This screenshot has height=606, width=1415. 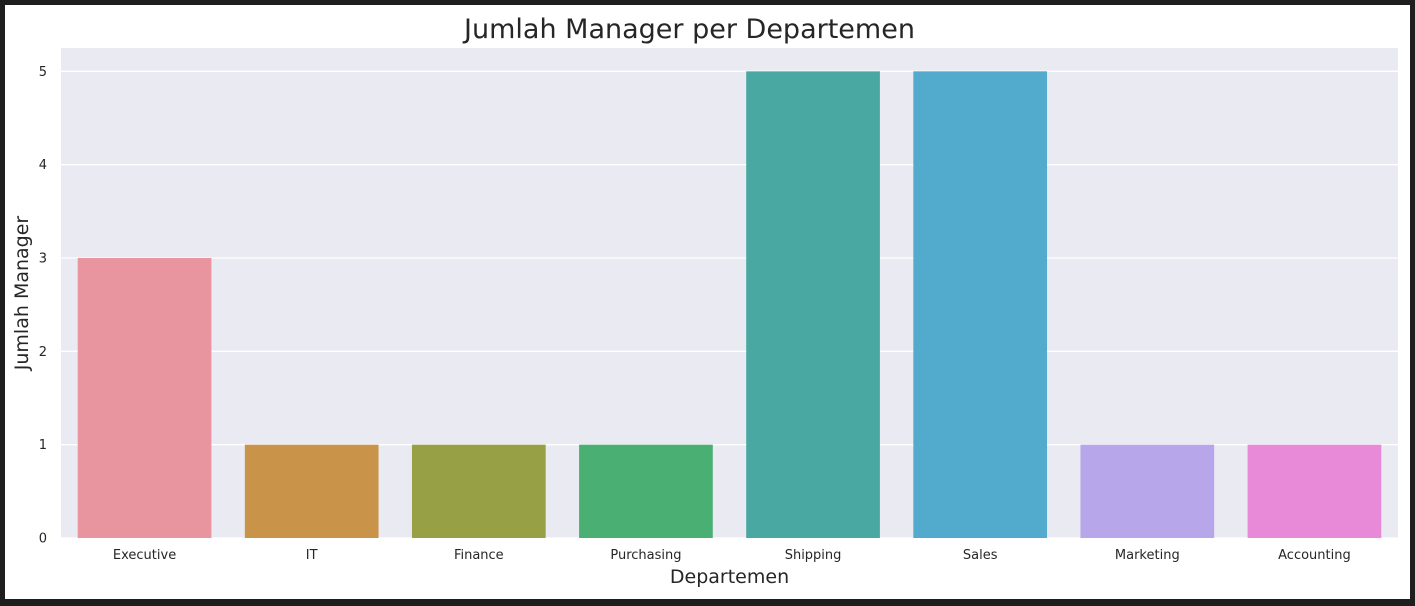 I want to click on bar-executive, so click(x=144, y=398).